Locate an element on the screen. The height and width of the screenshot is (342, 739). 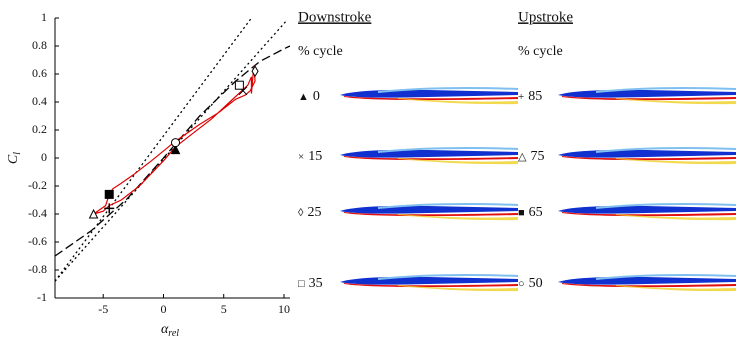
x-axis-label: αrel is located at coordinates (170, 330).